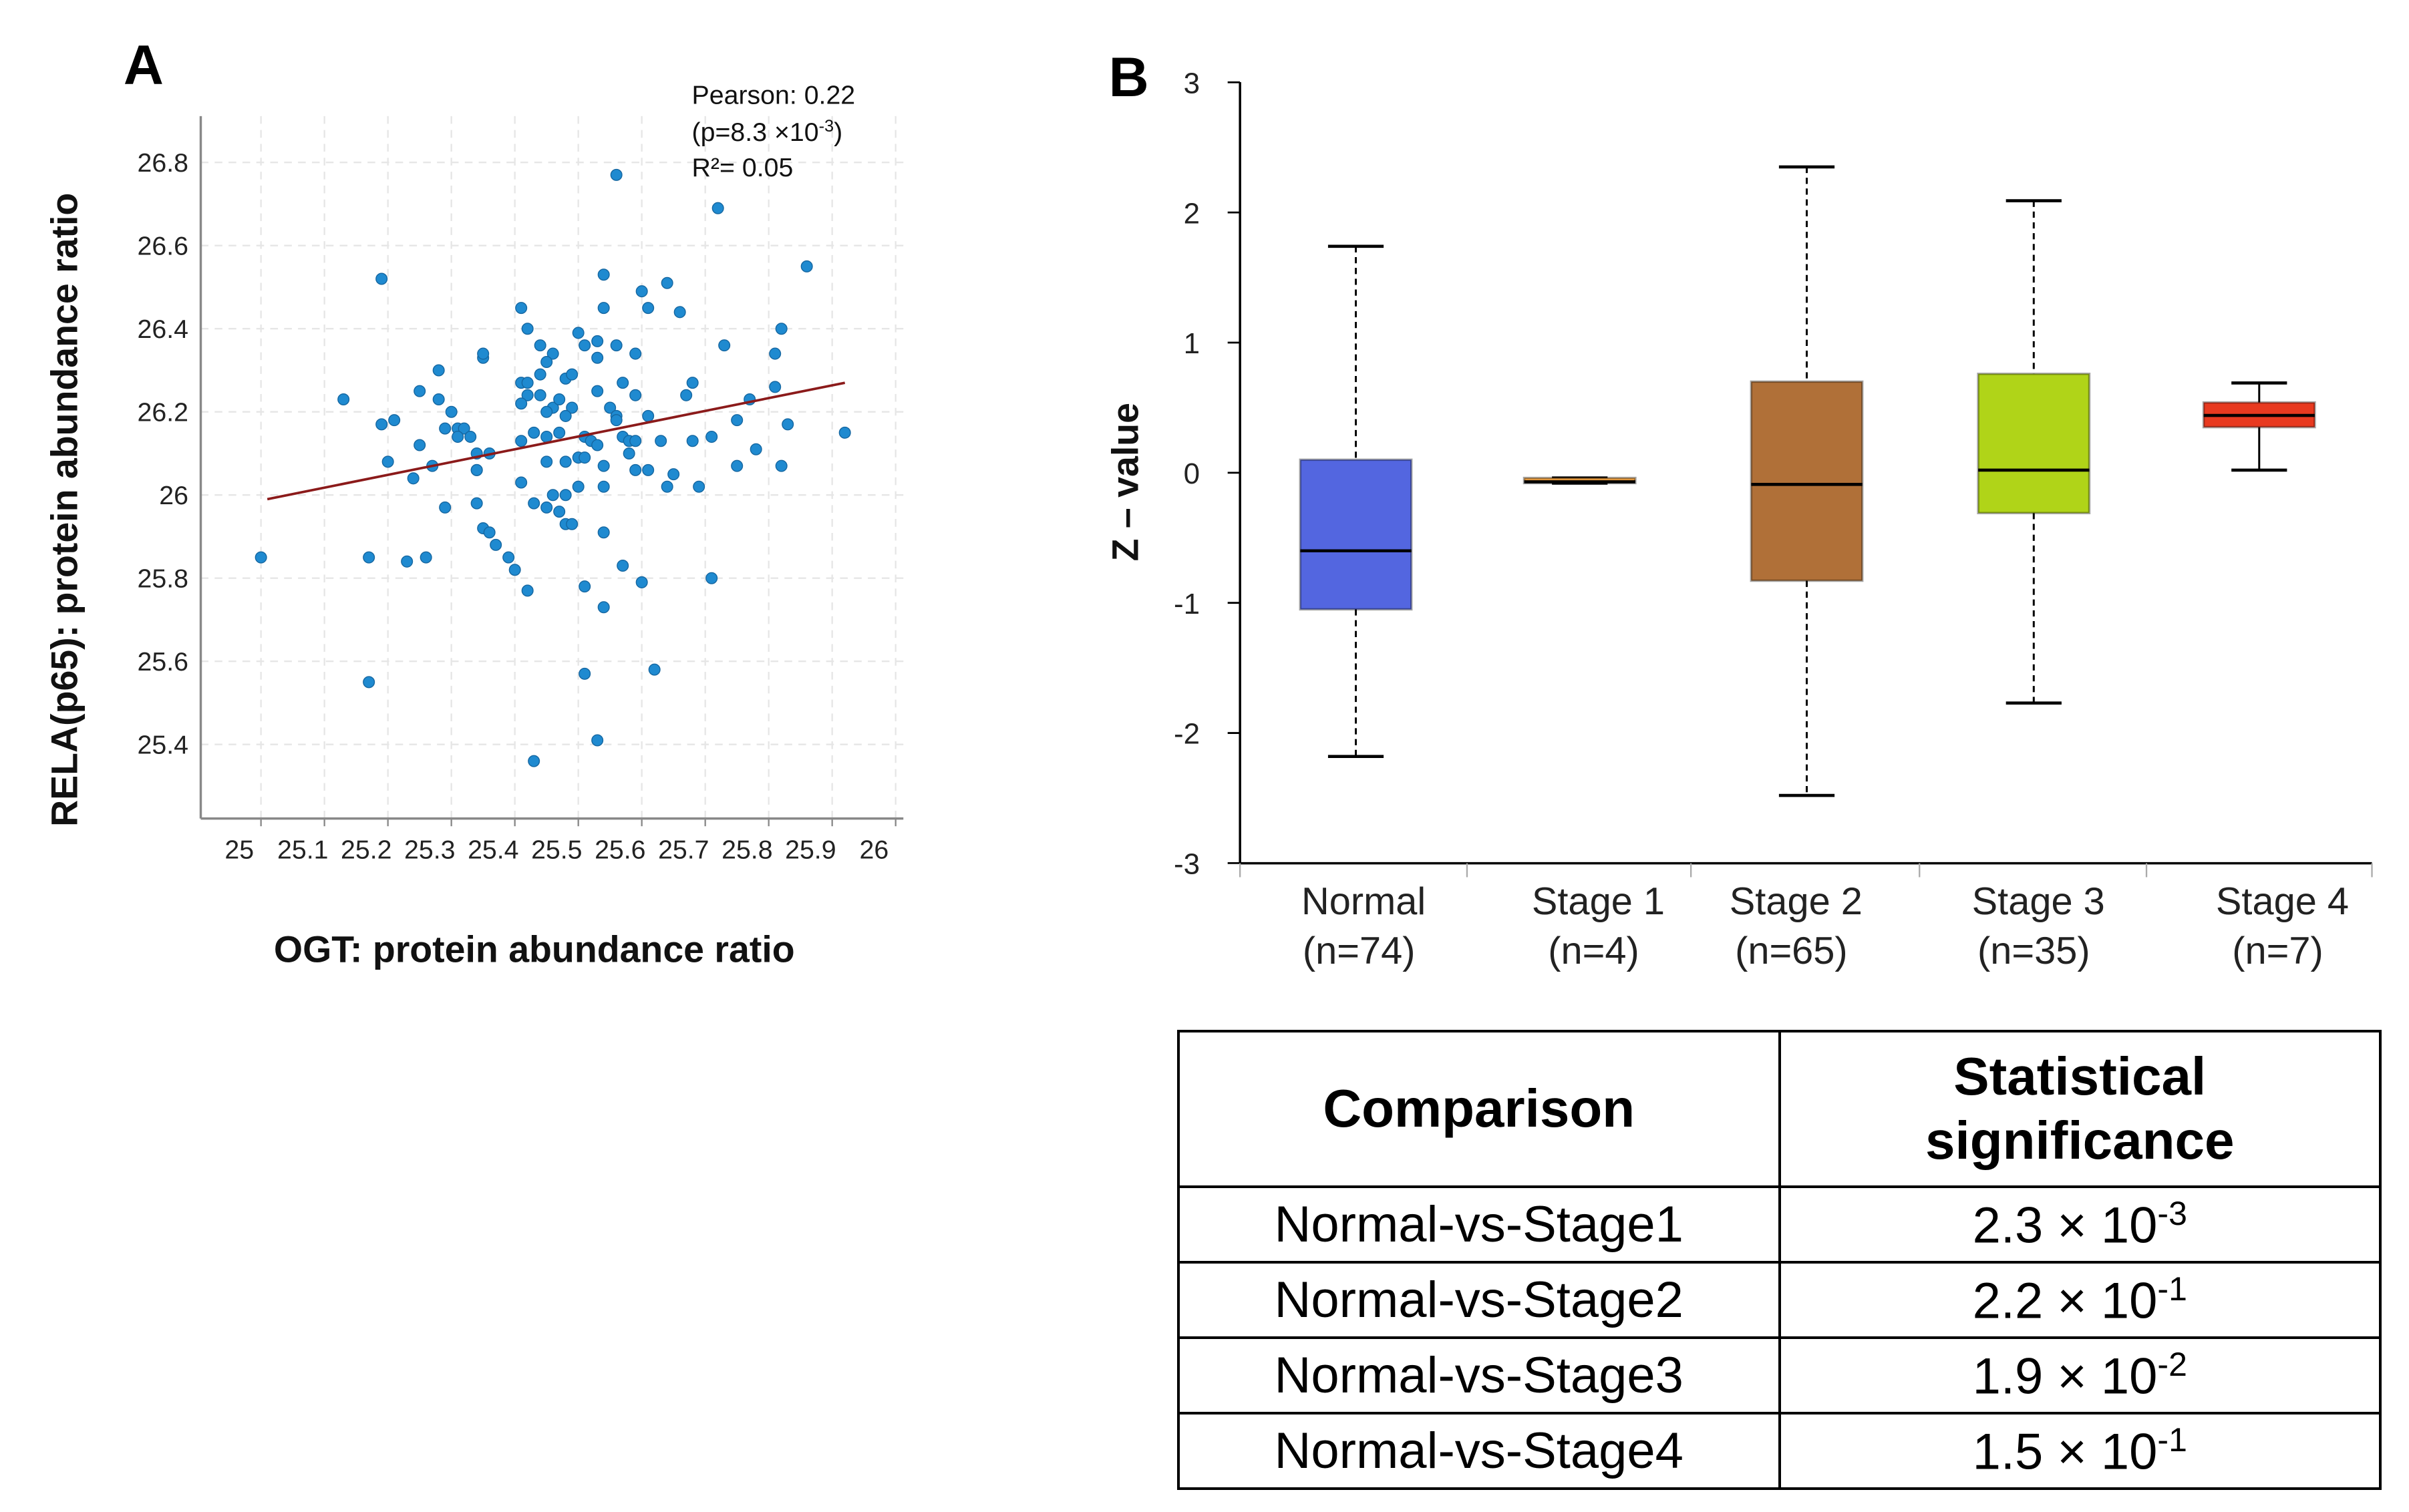 The width and height of the screenshot is (2409, 1512). What do you see at coordinates (620, 850) in the screenshot?
I see `scatter-x-tick-label: 25.6` at bounding box center [620, 850].